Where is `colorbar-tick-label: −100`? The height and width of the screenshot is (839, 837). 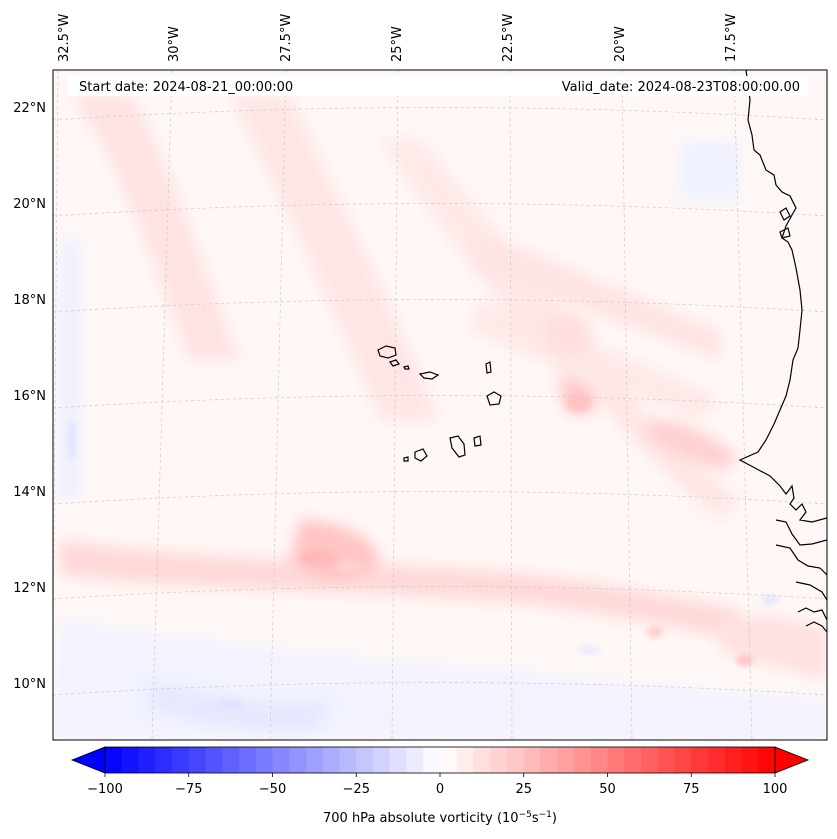
colorbar-tick-label: −100 is located at coordinates (105, 789).